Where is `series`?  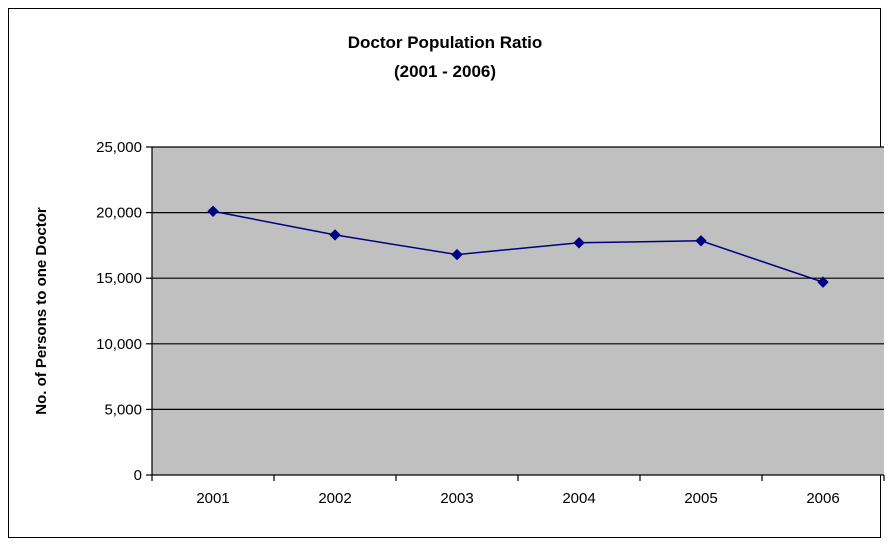
series is located at coordinates (518, 246).